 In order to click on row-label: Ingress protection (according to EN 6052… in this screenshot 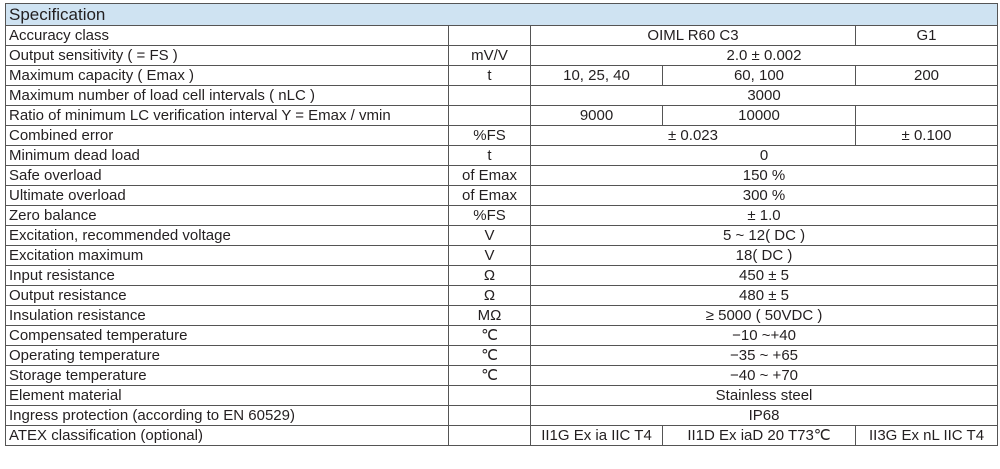, I will do `click(227, 415)`.